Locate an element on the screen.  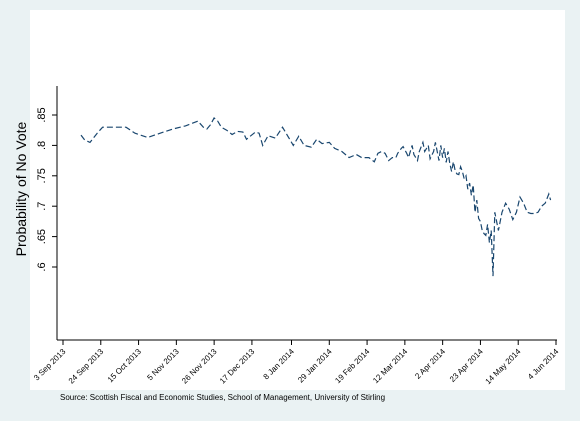
y-tick-label: .6 is located at coordinates (42, 266).